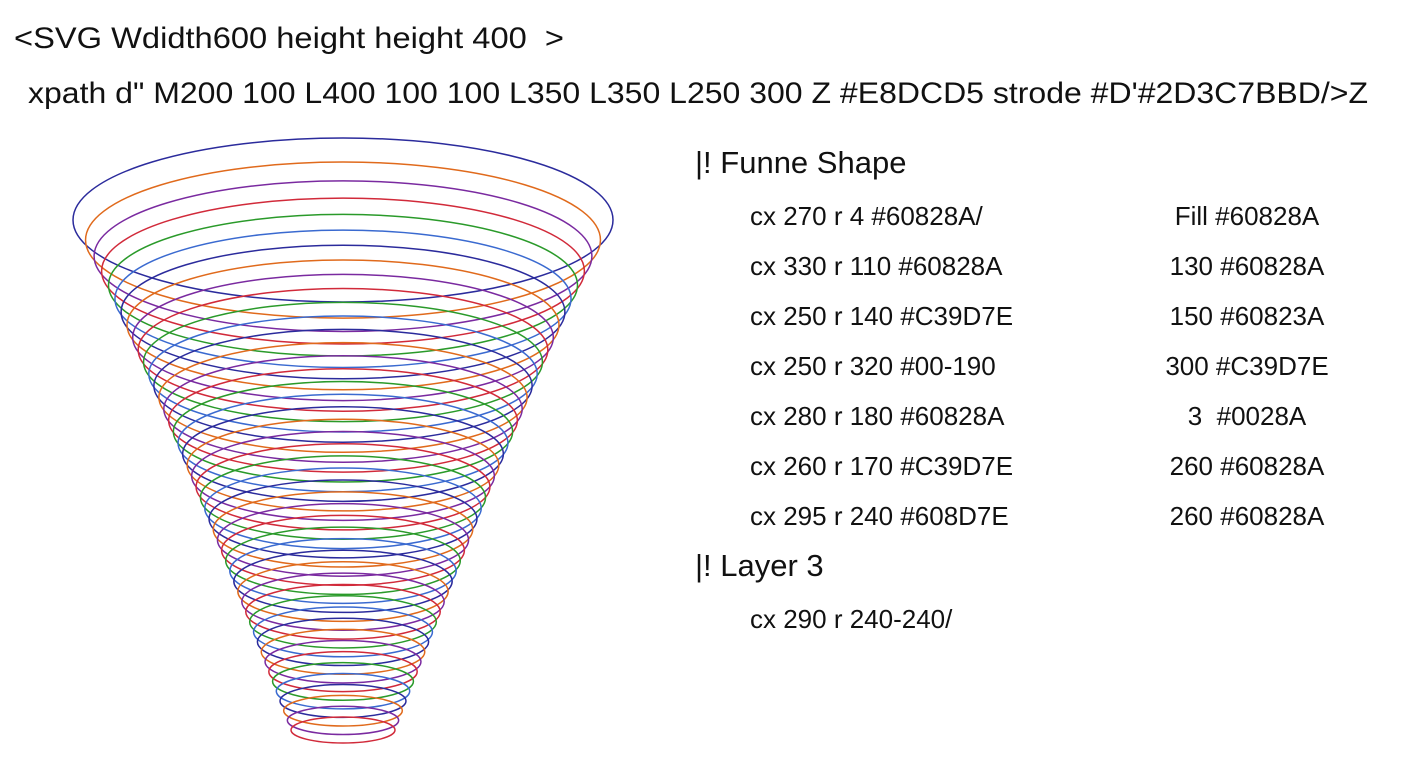 This screenshot has width=1408, height=768. I want to click on section-title: |! Layer 3, so click(759, 565).